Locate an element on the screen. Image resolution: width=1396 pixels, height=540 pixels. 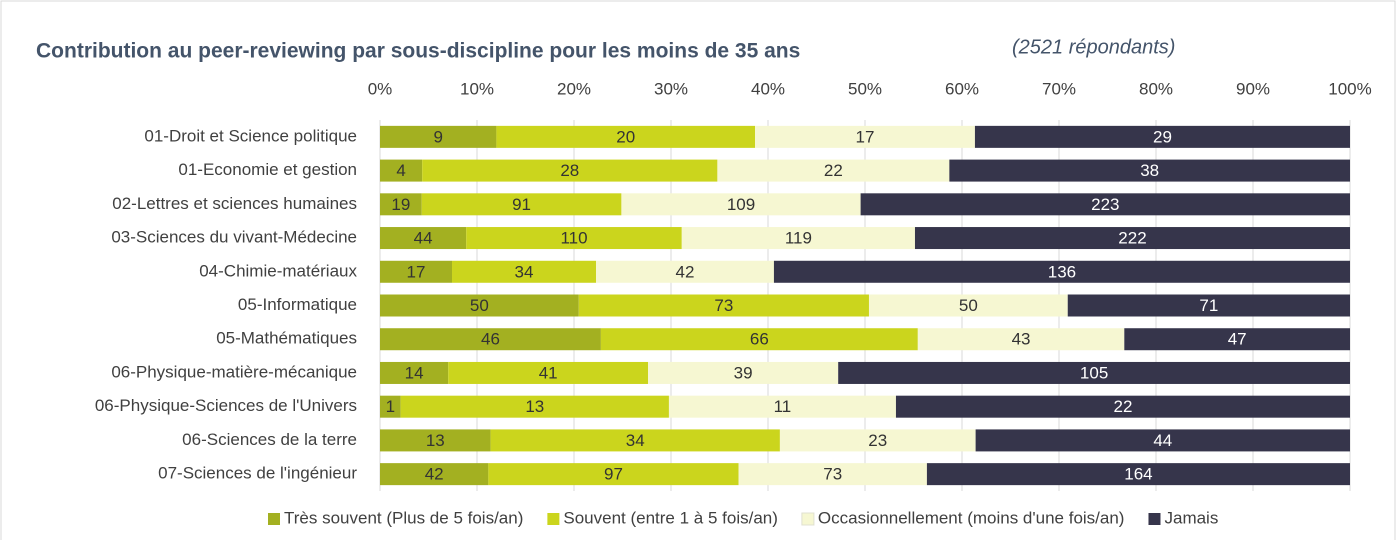
data-label: 223 is located at coordinates (1105, 204).